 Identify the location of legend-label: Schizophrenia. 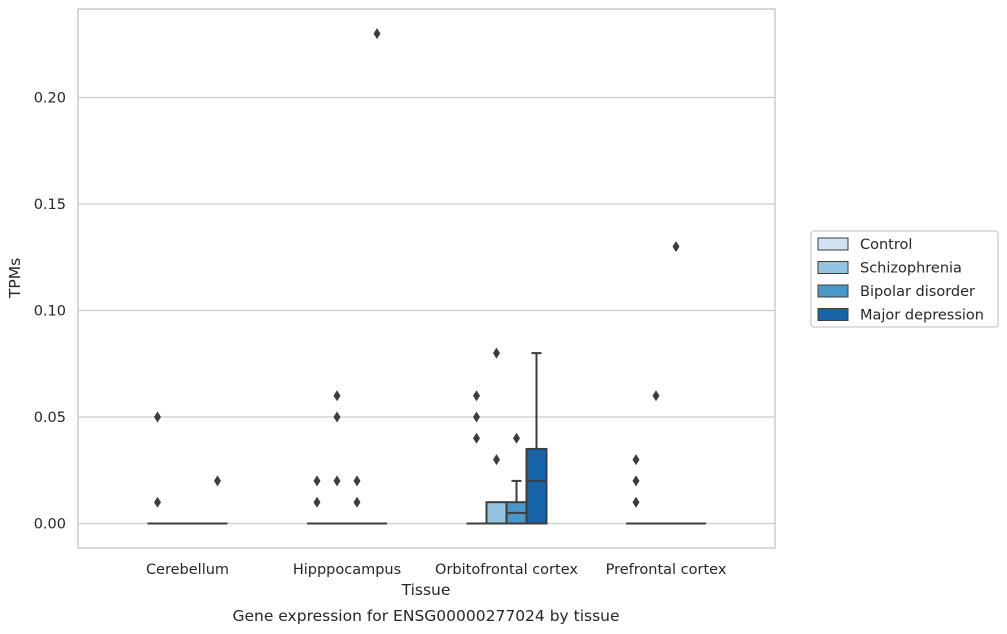
(911, 269).